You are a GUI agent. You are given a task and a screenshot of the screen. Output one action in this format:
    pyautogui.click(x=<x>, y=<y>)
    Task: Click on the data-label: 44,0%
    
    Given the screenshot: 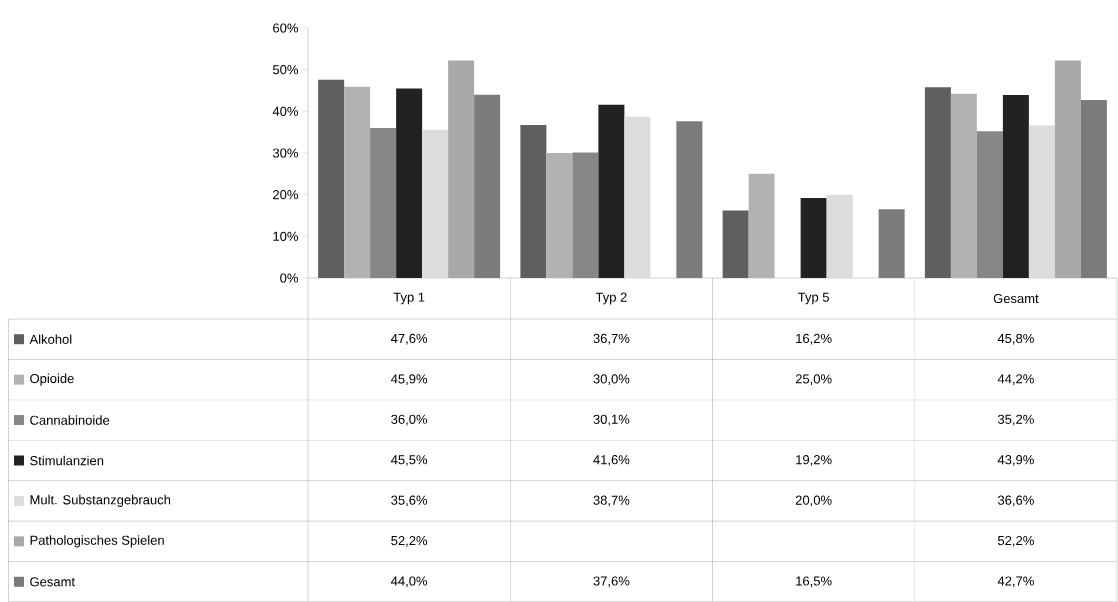 What is the action you would take?
    pyautogui.click(x=409, y=582)
    